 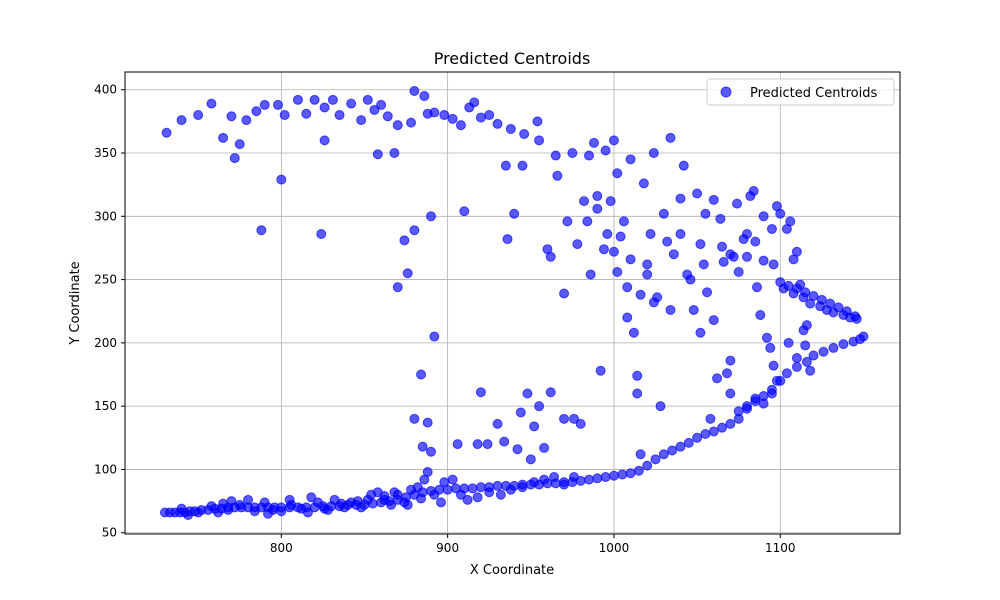 What do you see at coordinates (105, 343) in the screenshot?
I see `y-tick-label: 200` at bounding box center [105, 343].